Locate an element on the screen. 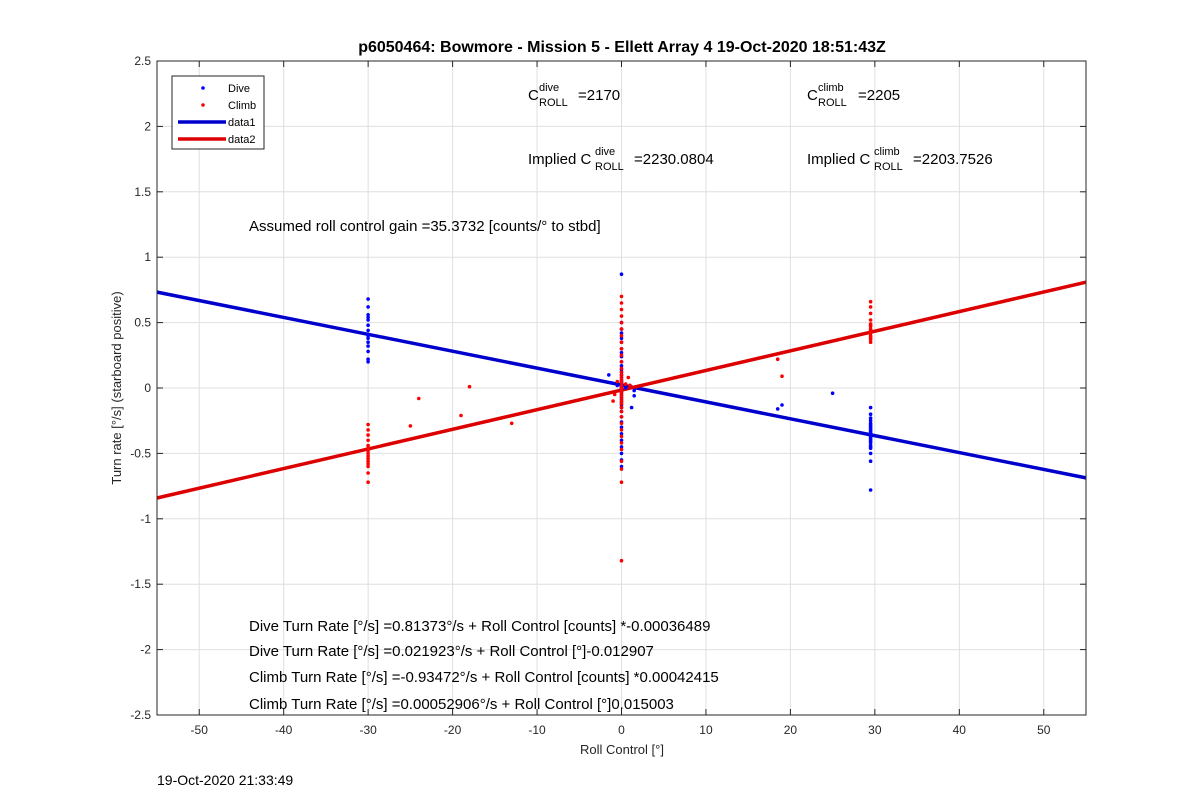  x-tick-label: -10 is located at coordinates (537, 730).